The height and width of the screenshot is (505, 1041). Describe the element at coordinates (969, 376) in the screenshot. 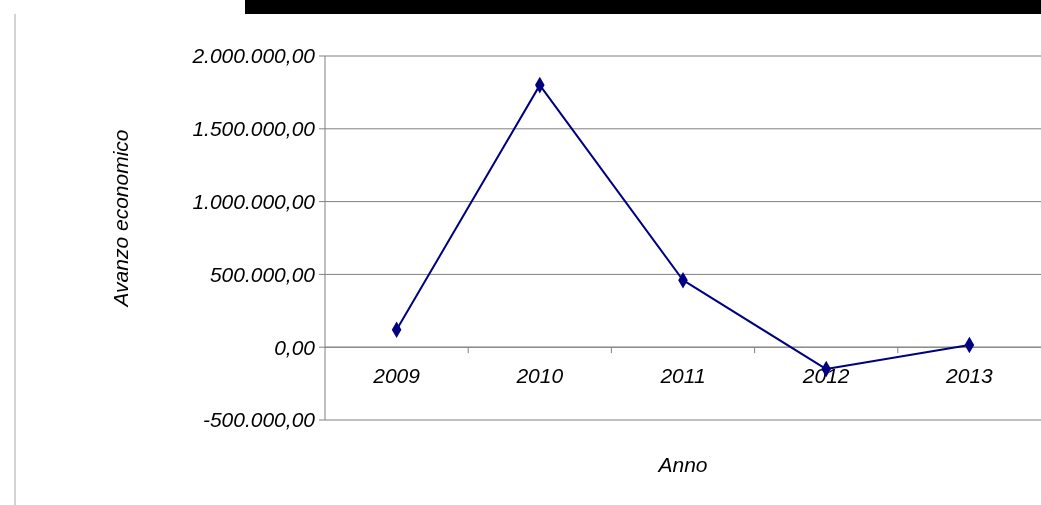

I see `x-tick-label: 2013` at that location.